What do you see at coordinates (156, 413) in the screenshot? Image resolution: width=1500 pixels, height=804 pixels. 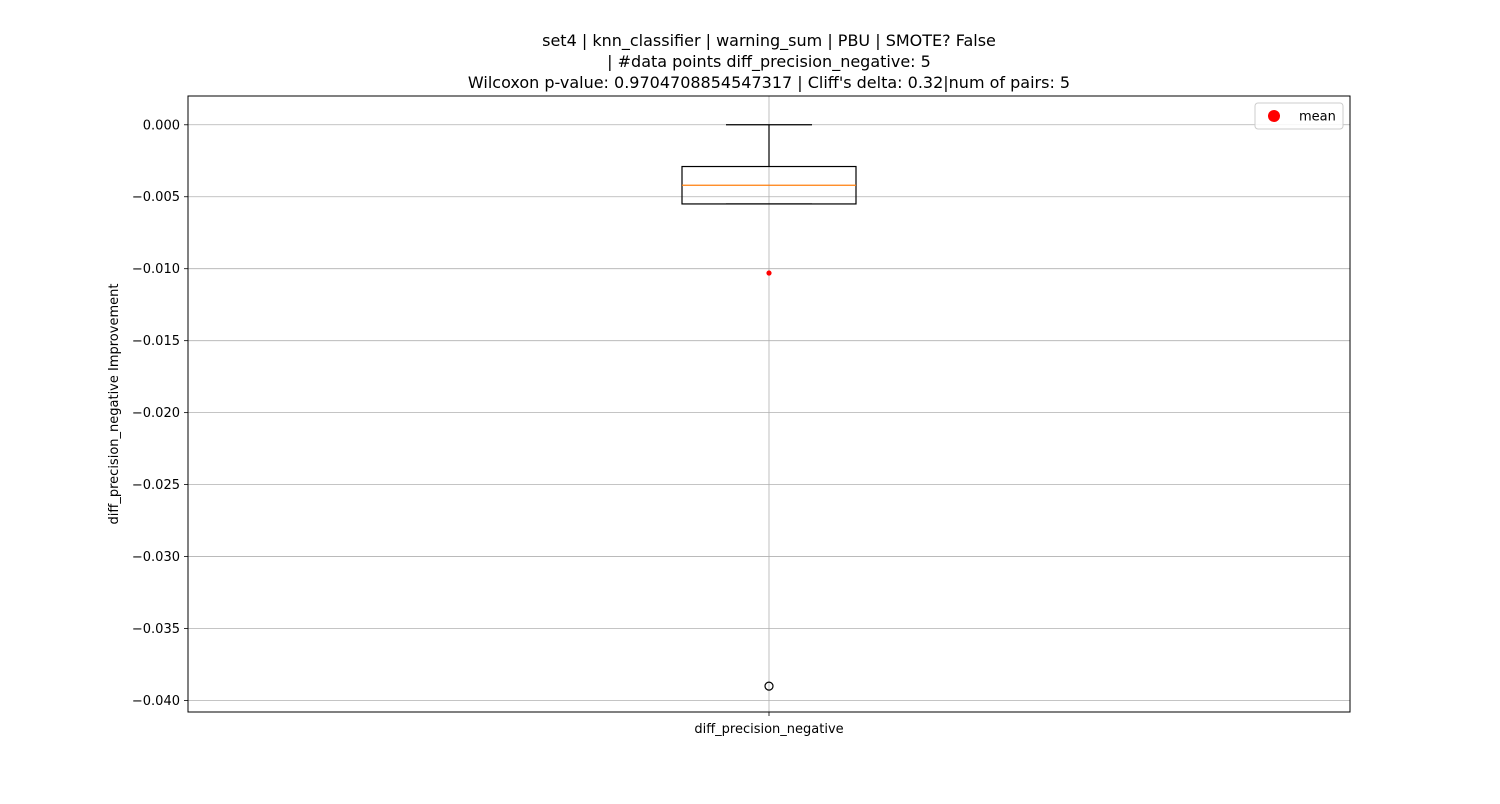 I see `y-tick-label: −0.020` at bounding box center [156, 413].